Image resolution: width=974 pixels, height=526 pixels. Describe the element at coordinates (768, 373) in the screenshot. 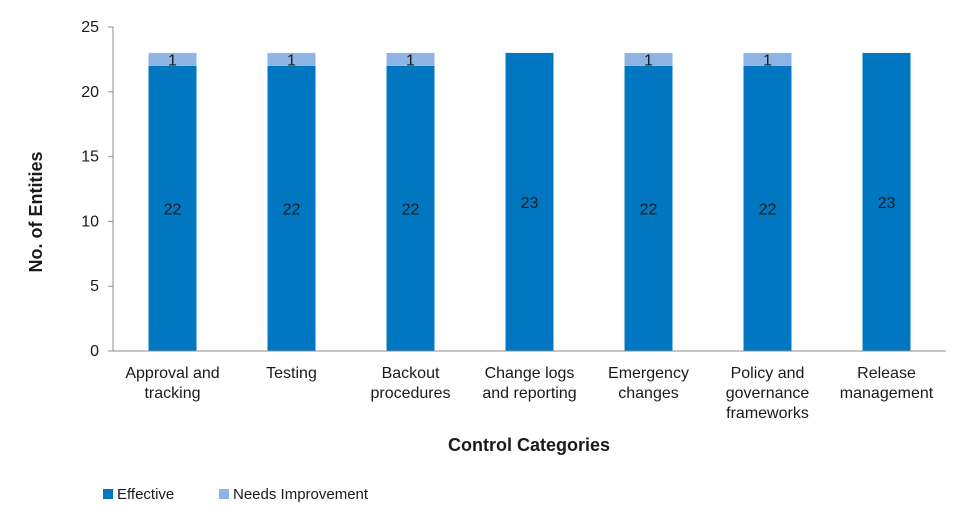

I see `x-tick-label-line: Policy and` at that location.